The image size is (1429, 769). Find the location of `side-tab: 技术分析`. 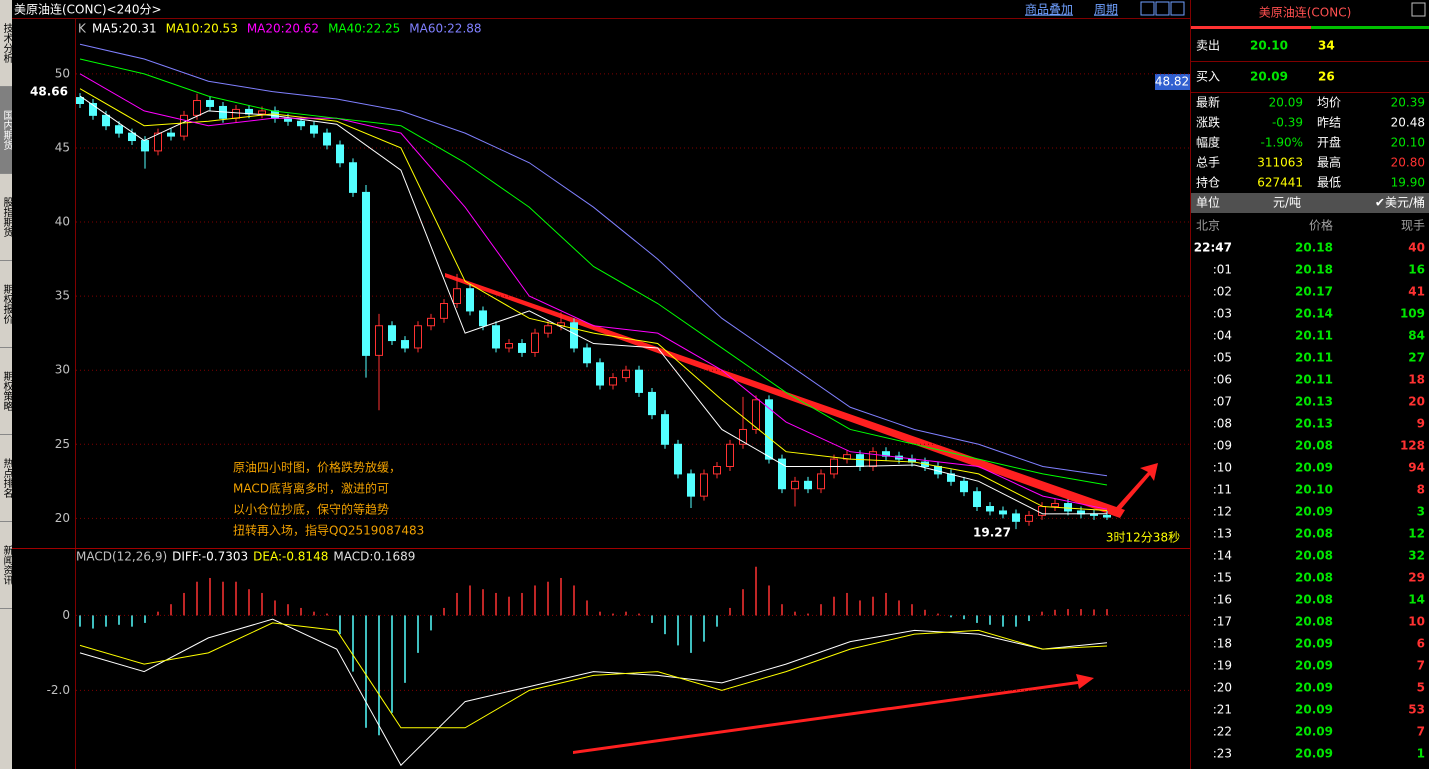

side-tab: 技术分析 is located at coordinates (6, 43).